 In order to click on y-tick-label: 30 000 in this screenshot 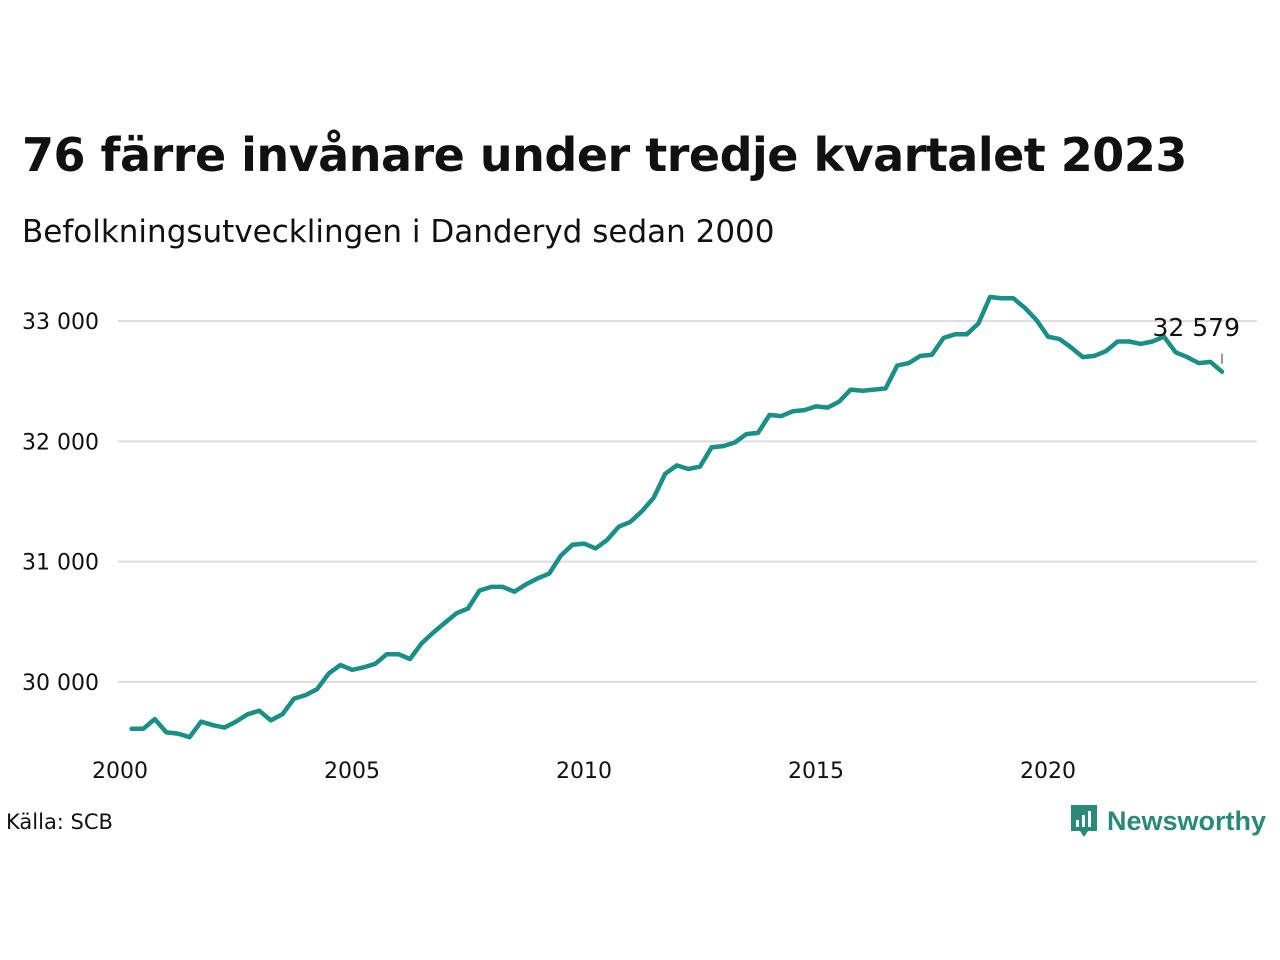, I will do `click(60, 683)`.